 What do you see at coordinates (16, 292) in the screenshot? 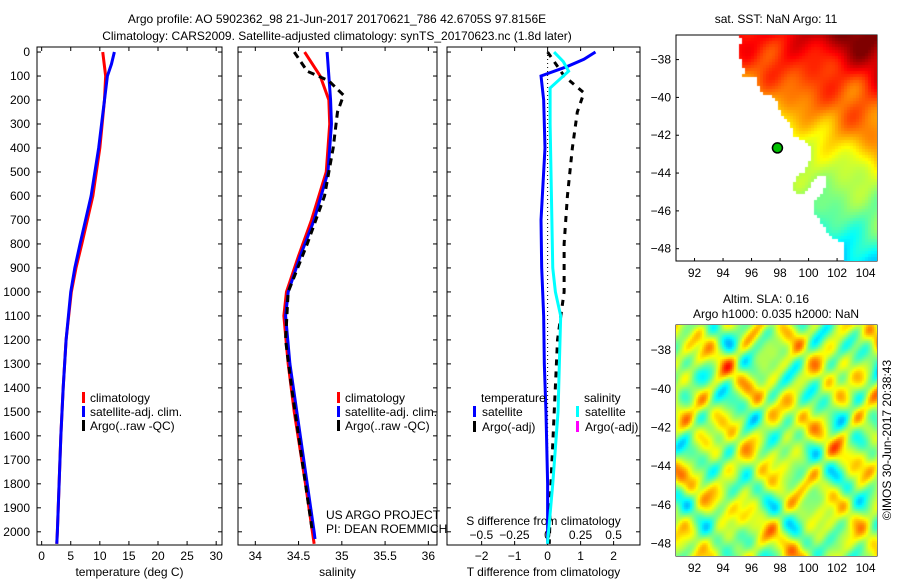
I see `y-tick-label: 1000` at bounding box center [16, 292].